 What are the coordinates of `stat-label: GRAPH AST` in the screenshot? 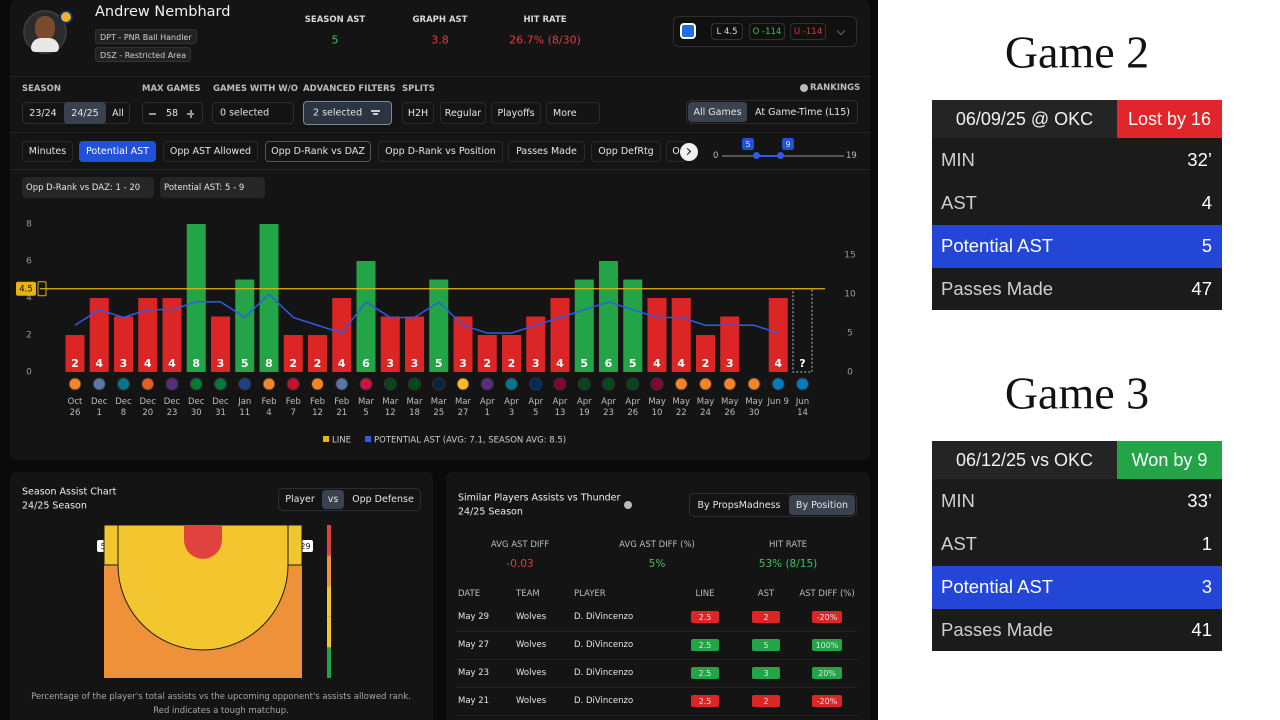 It's located at (440, 20).